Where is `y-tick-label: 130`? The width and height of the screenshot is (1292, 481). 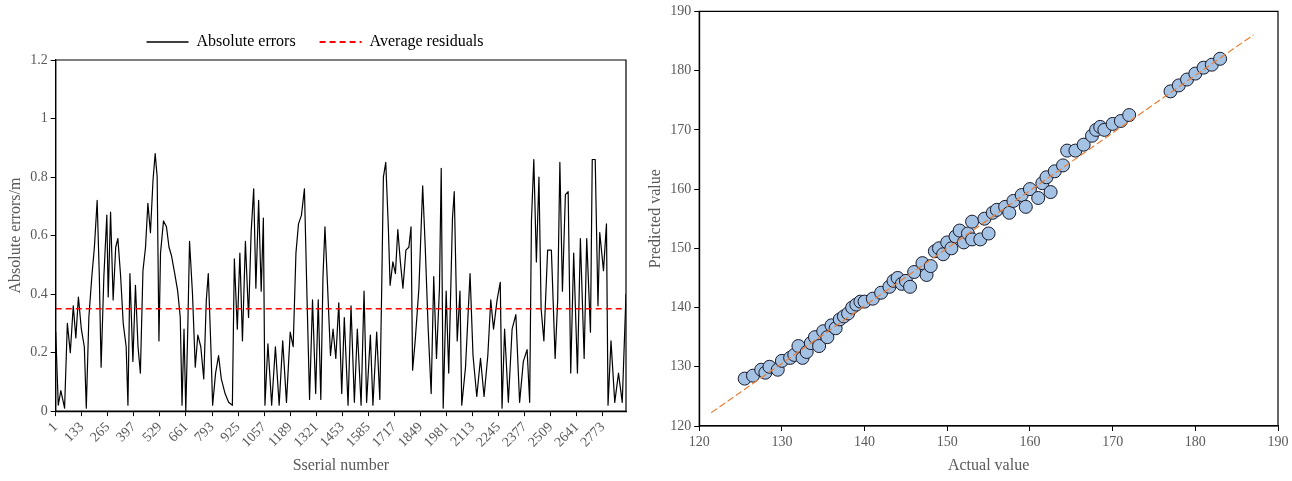
y-tick-label: 130 is located at coordinates (681, 366).